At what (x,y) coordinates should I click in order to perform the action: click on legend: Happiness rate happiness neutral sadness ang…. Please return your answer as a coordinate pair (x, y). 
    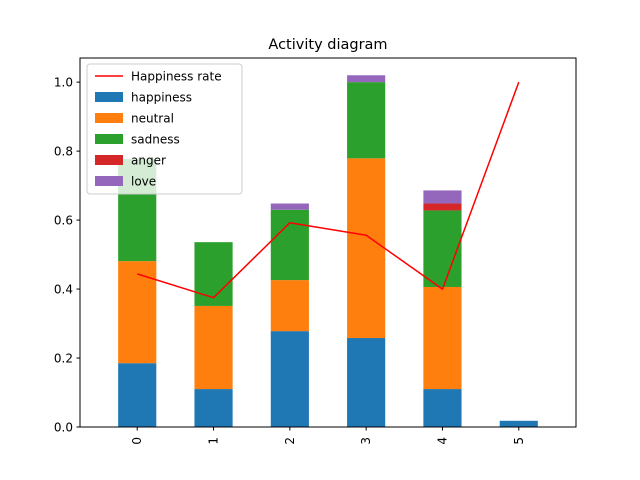
    Looking at the image, I should click on (164, 129).